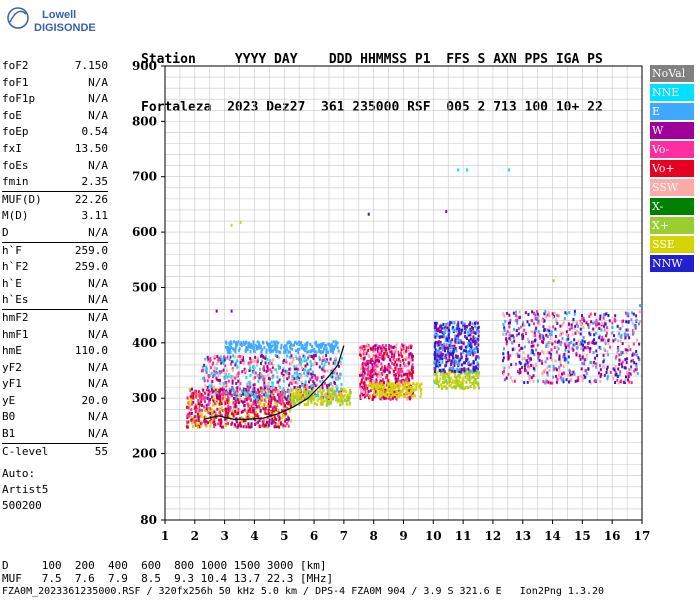 The width and height of the screenshot is (700, 600). I want to click on param-value: 3.11, so click(95, 216).